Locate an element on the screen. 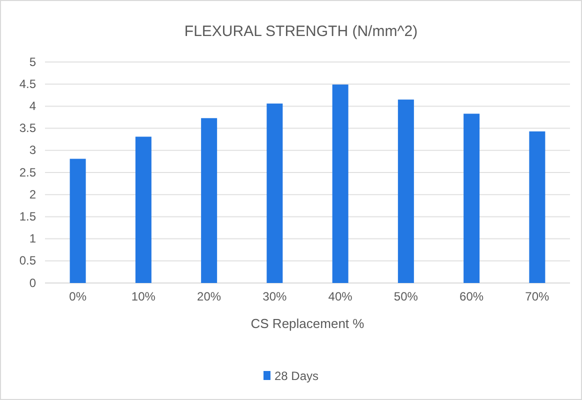 This screenshot has height=400, width=582. x-tick-label: 0% is located at coordinates (78, 296).